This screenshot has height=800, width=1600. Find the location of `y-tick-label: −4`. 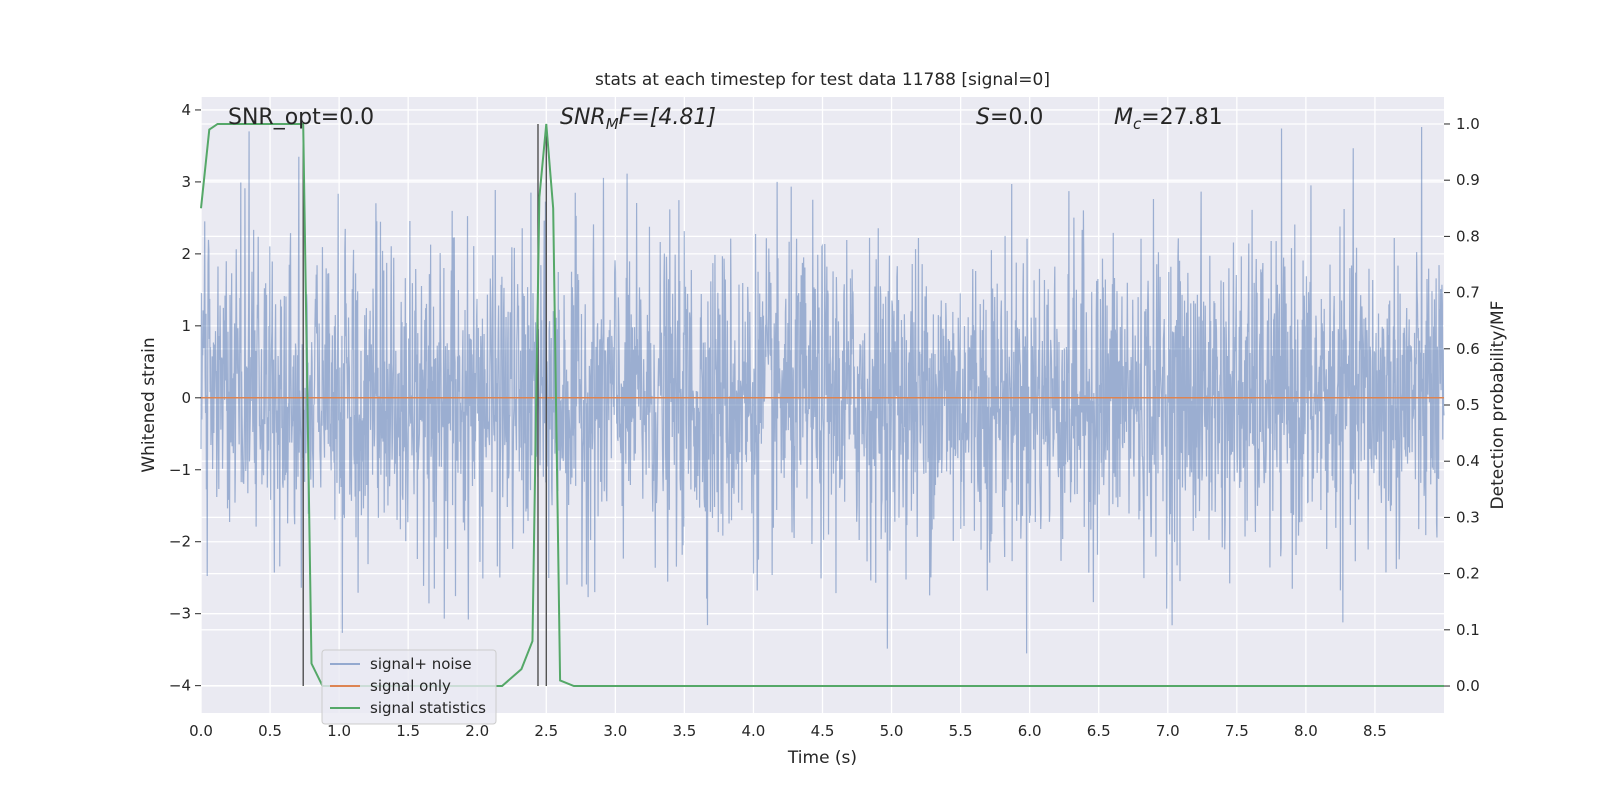

y-tick-label: −4 is located at coordinates (180, 686).